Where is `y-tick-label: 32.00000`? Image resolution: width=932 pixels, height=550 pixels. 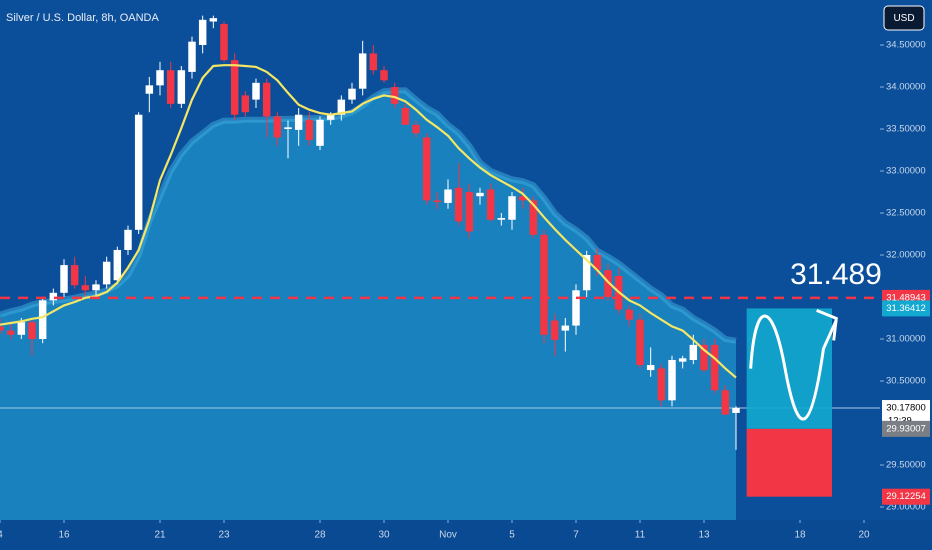 y-tick-label: 32.00000 is located at coordinates (906, 255).